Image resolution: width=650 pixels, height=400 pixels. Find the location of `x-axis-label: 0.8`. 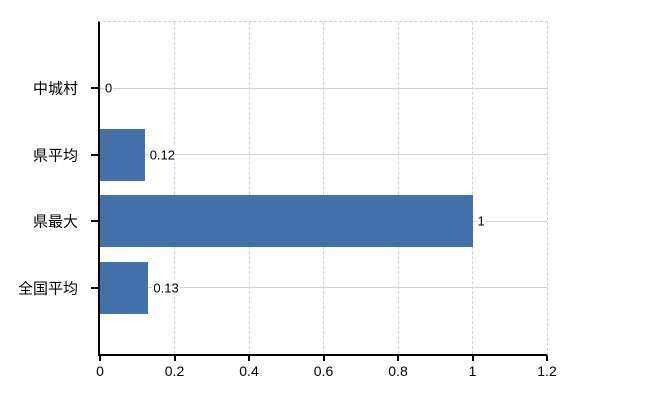

x-axis-label: 0.8 is located at coordinates (398, 371).